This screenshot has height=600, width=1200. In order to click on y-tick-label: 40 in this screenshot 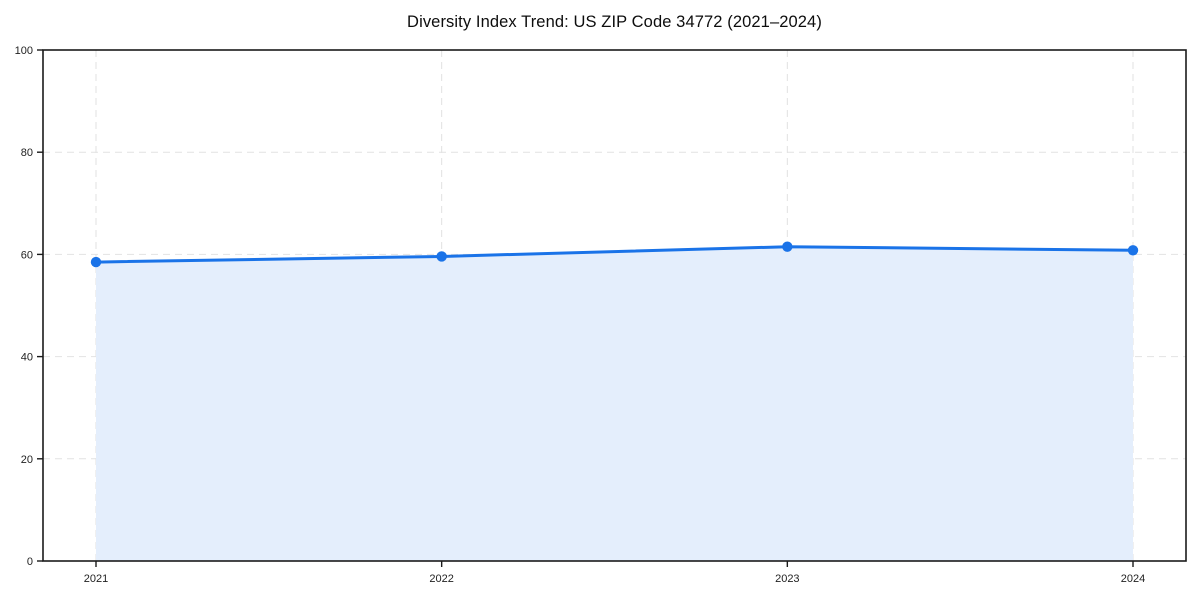, I will do `click(27, 358)`.